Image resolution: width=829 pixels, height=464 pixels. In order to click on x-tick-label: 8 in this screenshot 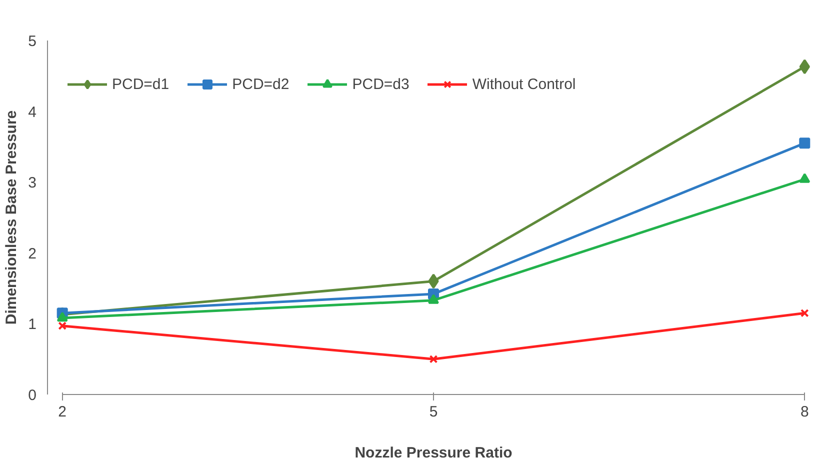, I will do `click(804, 412)`.